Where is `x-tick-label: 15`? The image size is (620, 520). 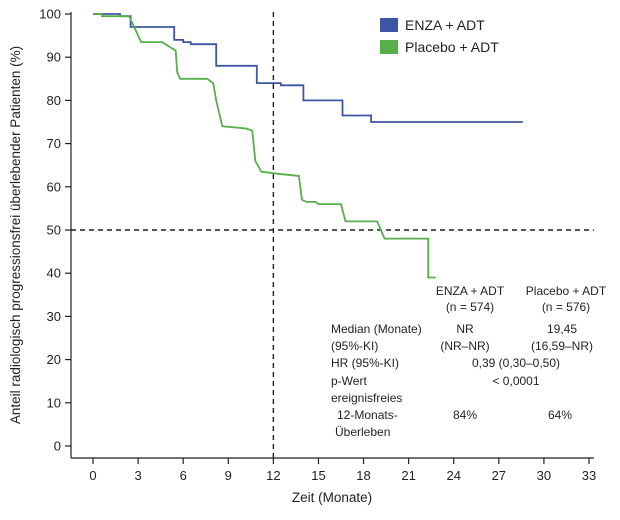 x-tick-label: 15 is located at coordinates (318, 475).